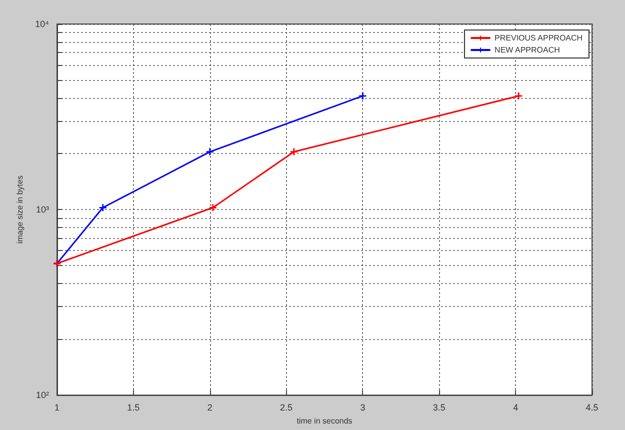 Image resolution: width=625 pixels, height=430 pixels. Describe the element at coordinates (133, 407) in the screenshot. I see `x-tick-label: 1.5` at that location.